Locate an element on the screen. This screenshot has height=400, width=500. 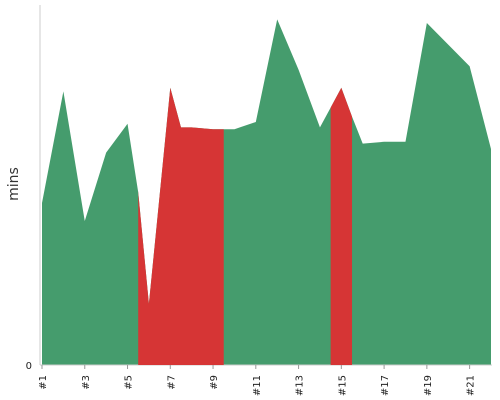
x-tick-label: #15 is located at coordinates (342, 385).